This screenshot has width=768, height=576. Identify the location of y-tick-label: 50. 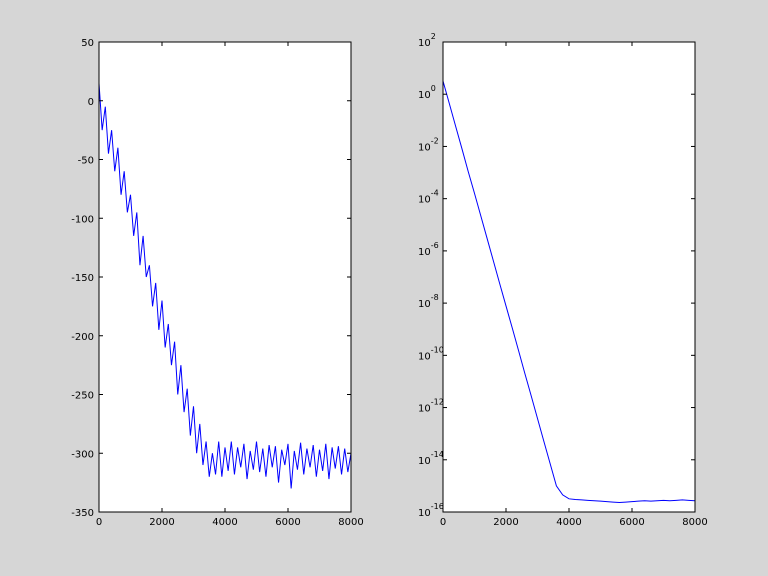
(87, 43).